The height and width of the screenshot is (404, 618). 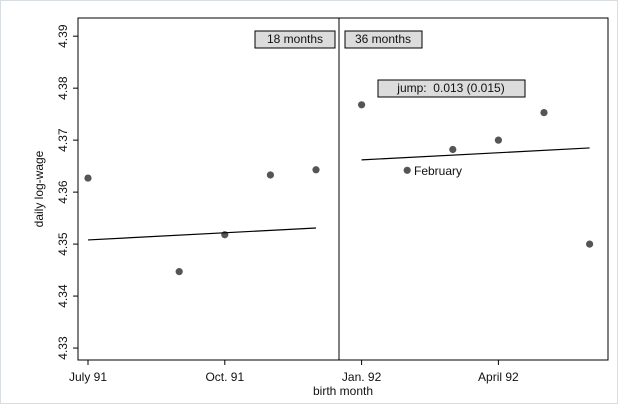 I want to click on y-tick-label: 4.39, so click(x=63, y=36).